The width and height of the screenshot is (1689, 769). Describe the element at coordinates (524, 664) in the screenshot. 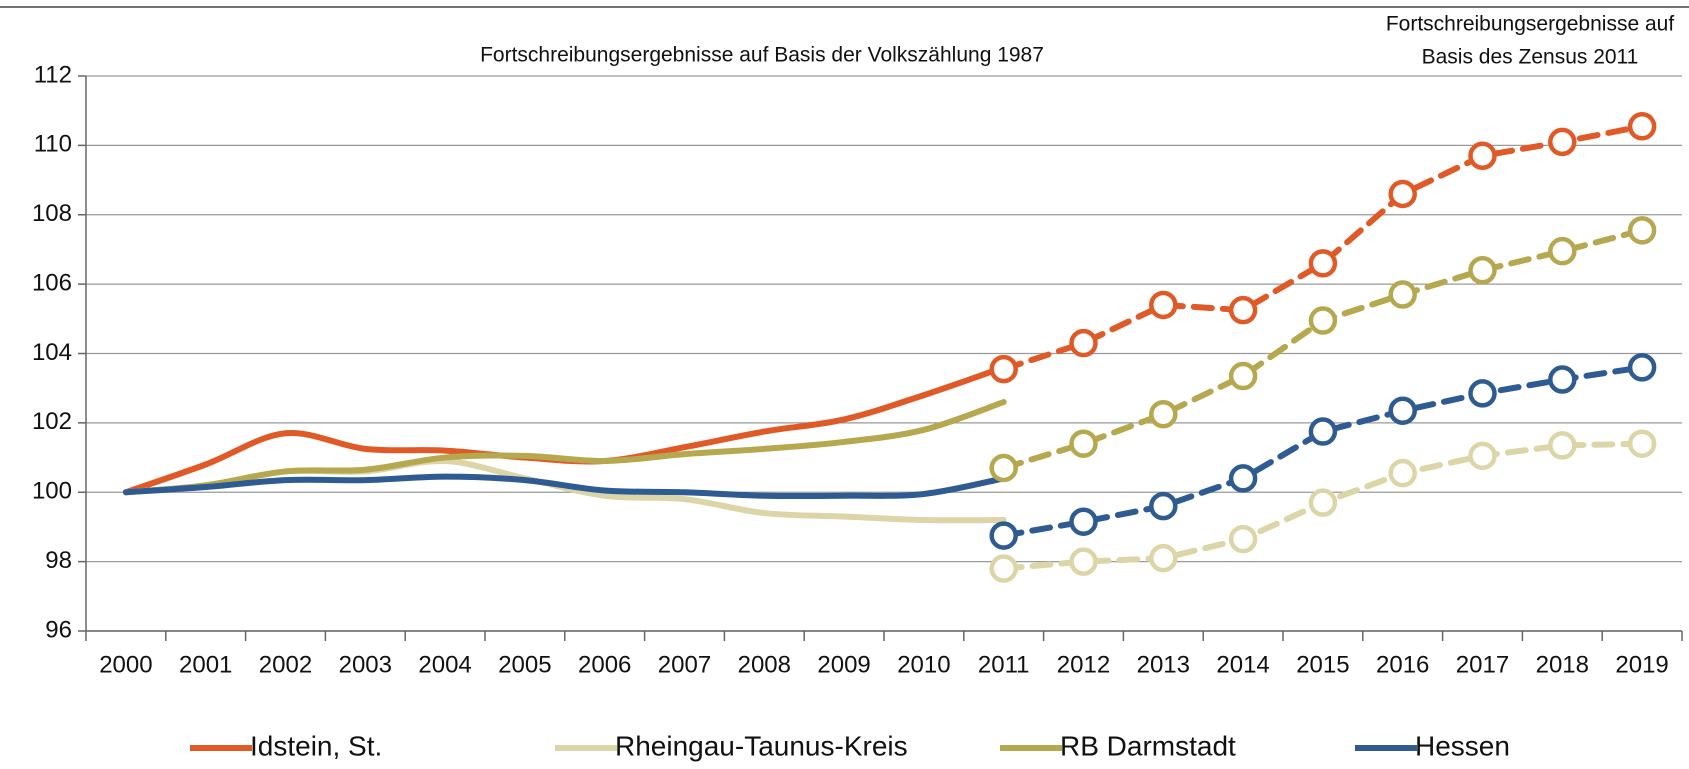

I see `x-tick-label: 2005` at that location.